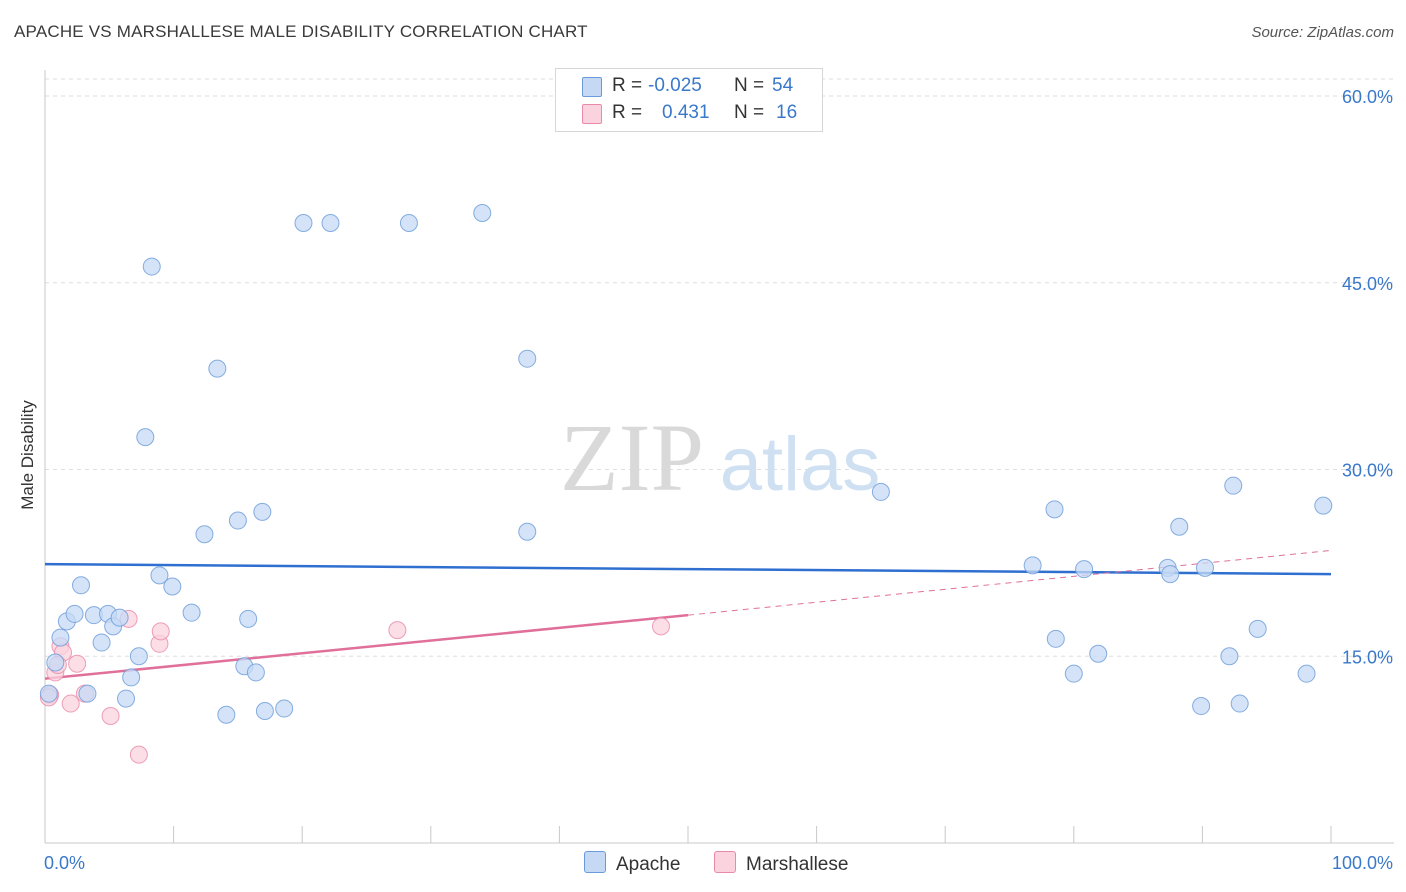 Image resolution: width=1406 pixels, height=892 pixels. I want to click on y-tick-label: 15.0%, so click(1367, 657).